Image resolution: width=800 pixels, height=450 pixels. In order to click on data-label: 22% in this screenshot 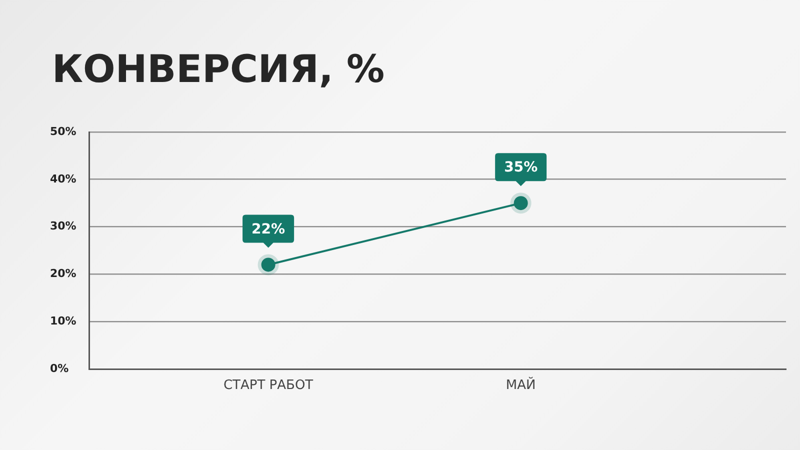, I will do `click(269, 229)`.